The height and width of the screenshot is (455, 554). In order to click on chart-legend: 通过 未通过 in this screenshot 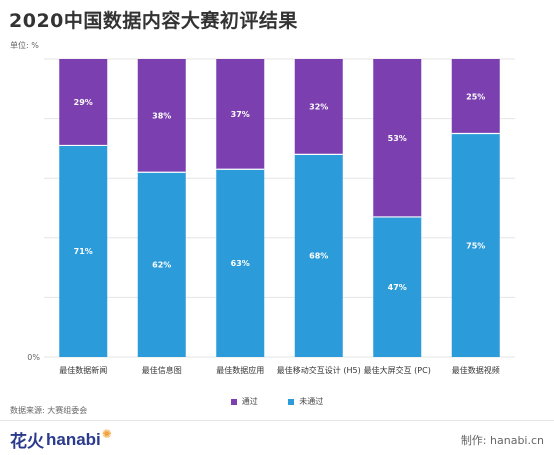, I will do `click(277, 401)`.